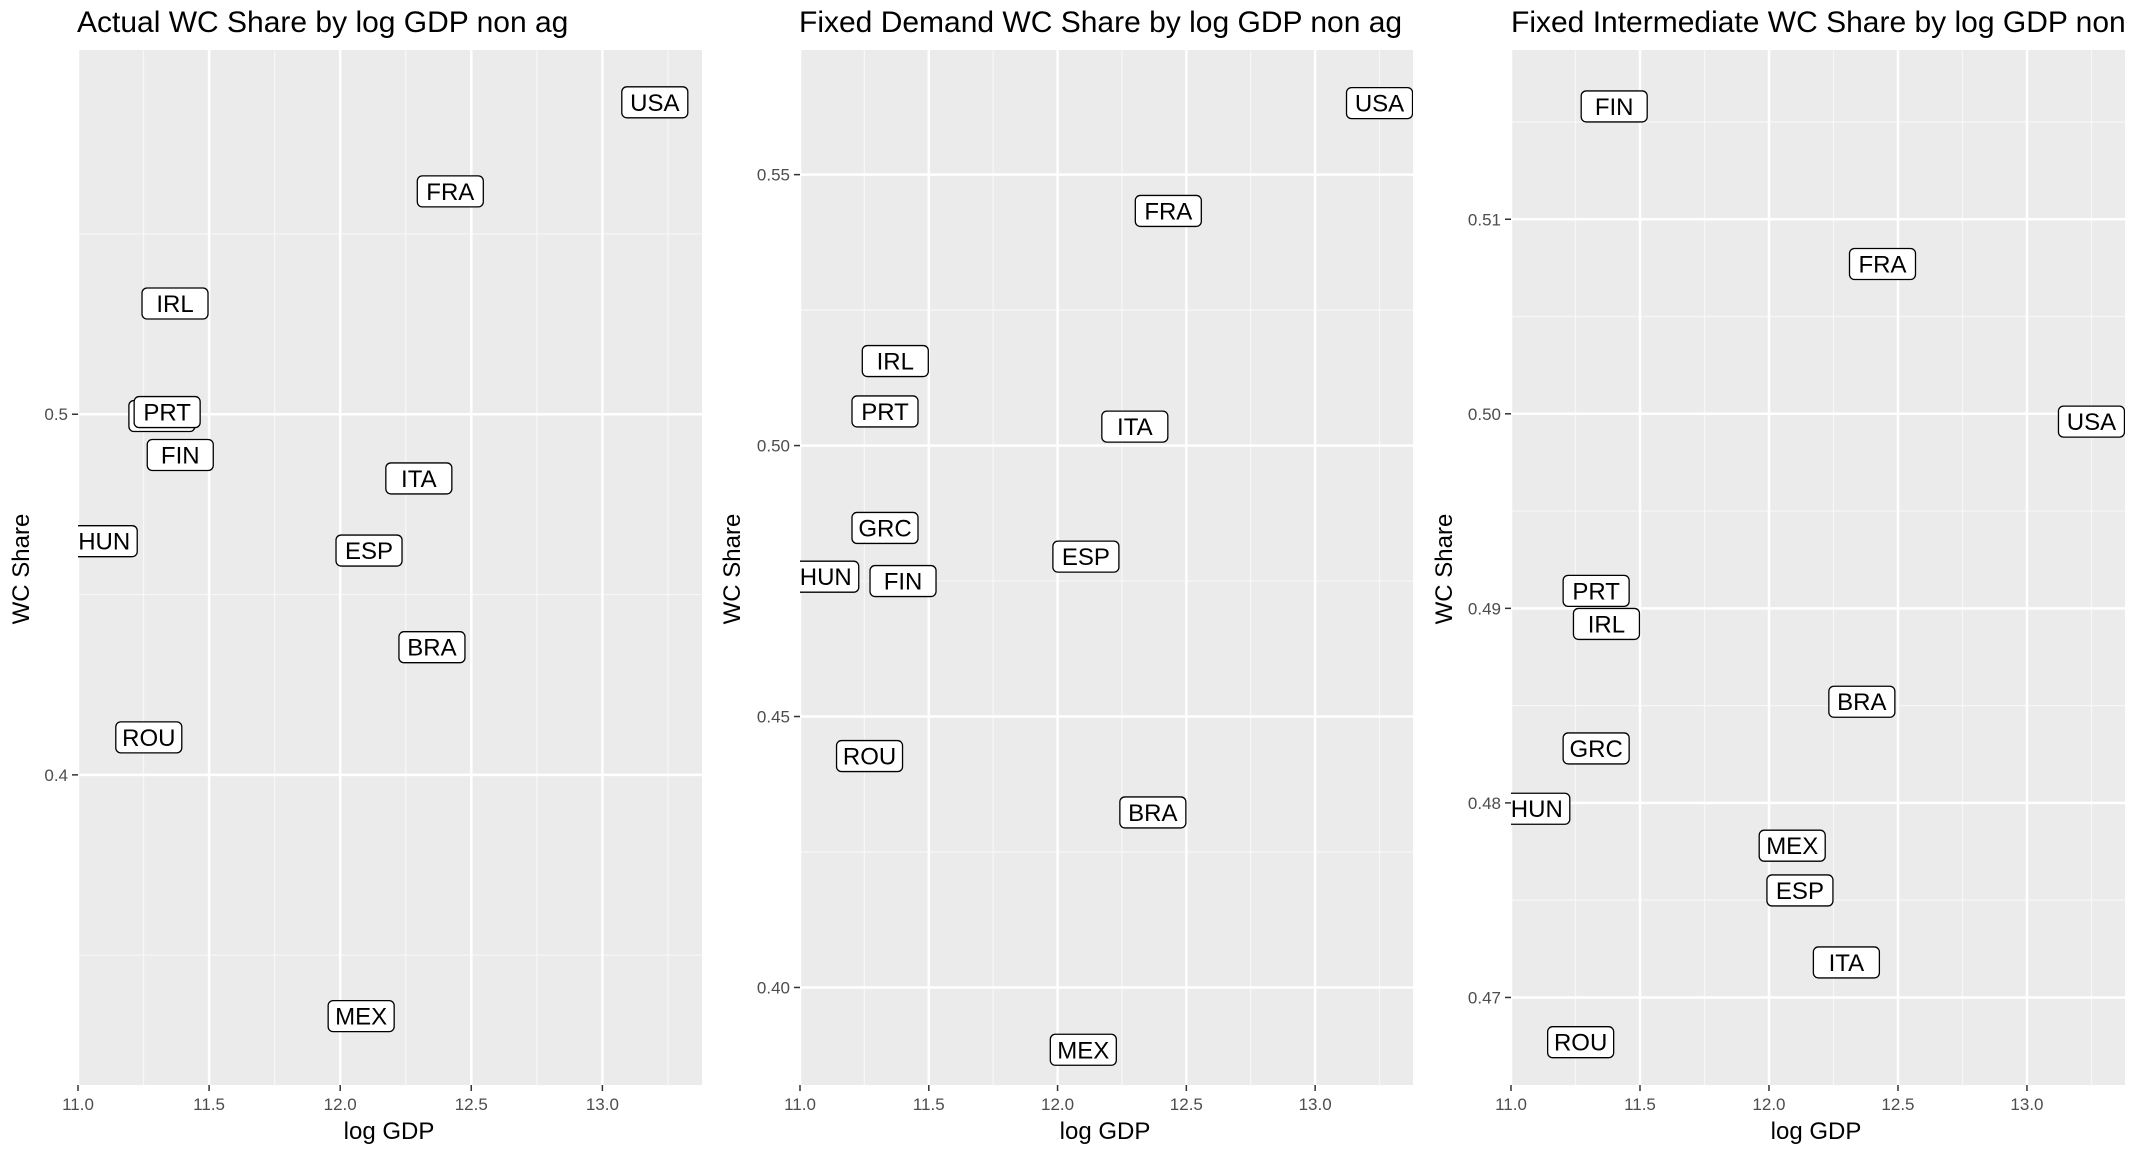 The width and height of the screenshot is (2134, 1156). Describe the element at coordinates (773, 717) in the screenshot. I see `y-tick-label: 0.45` at that location.